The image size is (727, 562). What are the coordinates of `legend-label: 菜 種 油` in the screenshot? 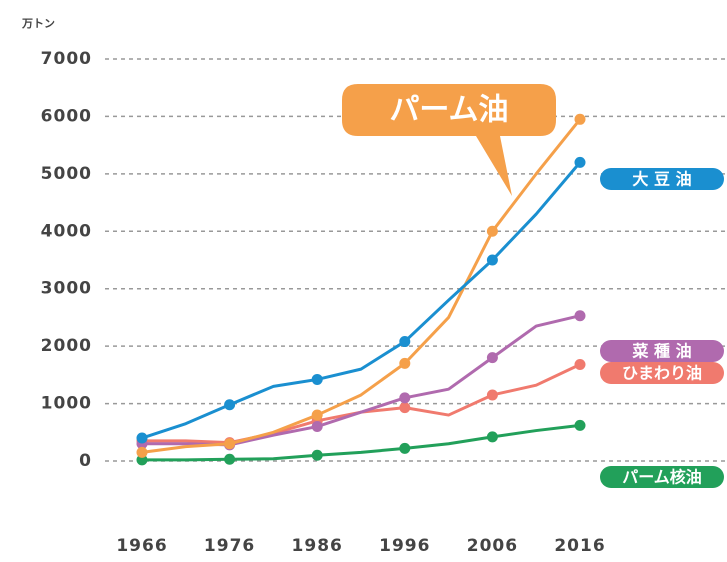 It's located at (661, 351).